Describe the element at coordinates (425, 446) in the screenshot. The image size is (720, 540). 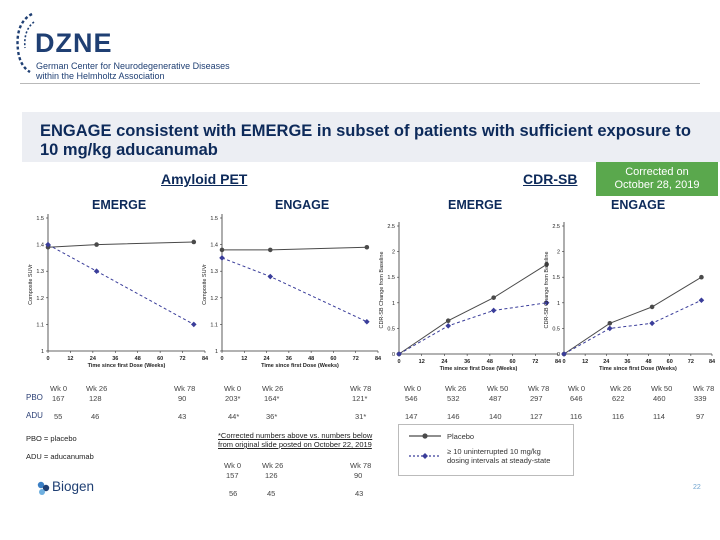
I see `legend-swatches` at that location.